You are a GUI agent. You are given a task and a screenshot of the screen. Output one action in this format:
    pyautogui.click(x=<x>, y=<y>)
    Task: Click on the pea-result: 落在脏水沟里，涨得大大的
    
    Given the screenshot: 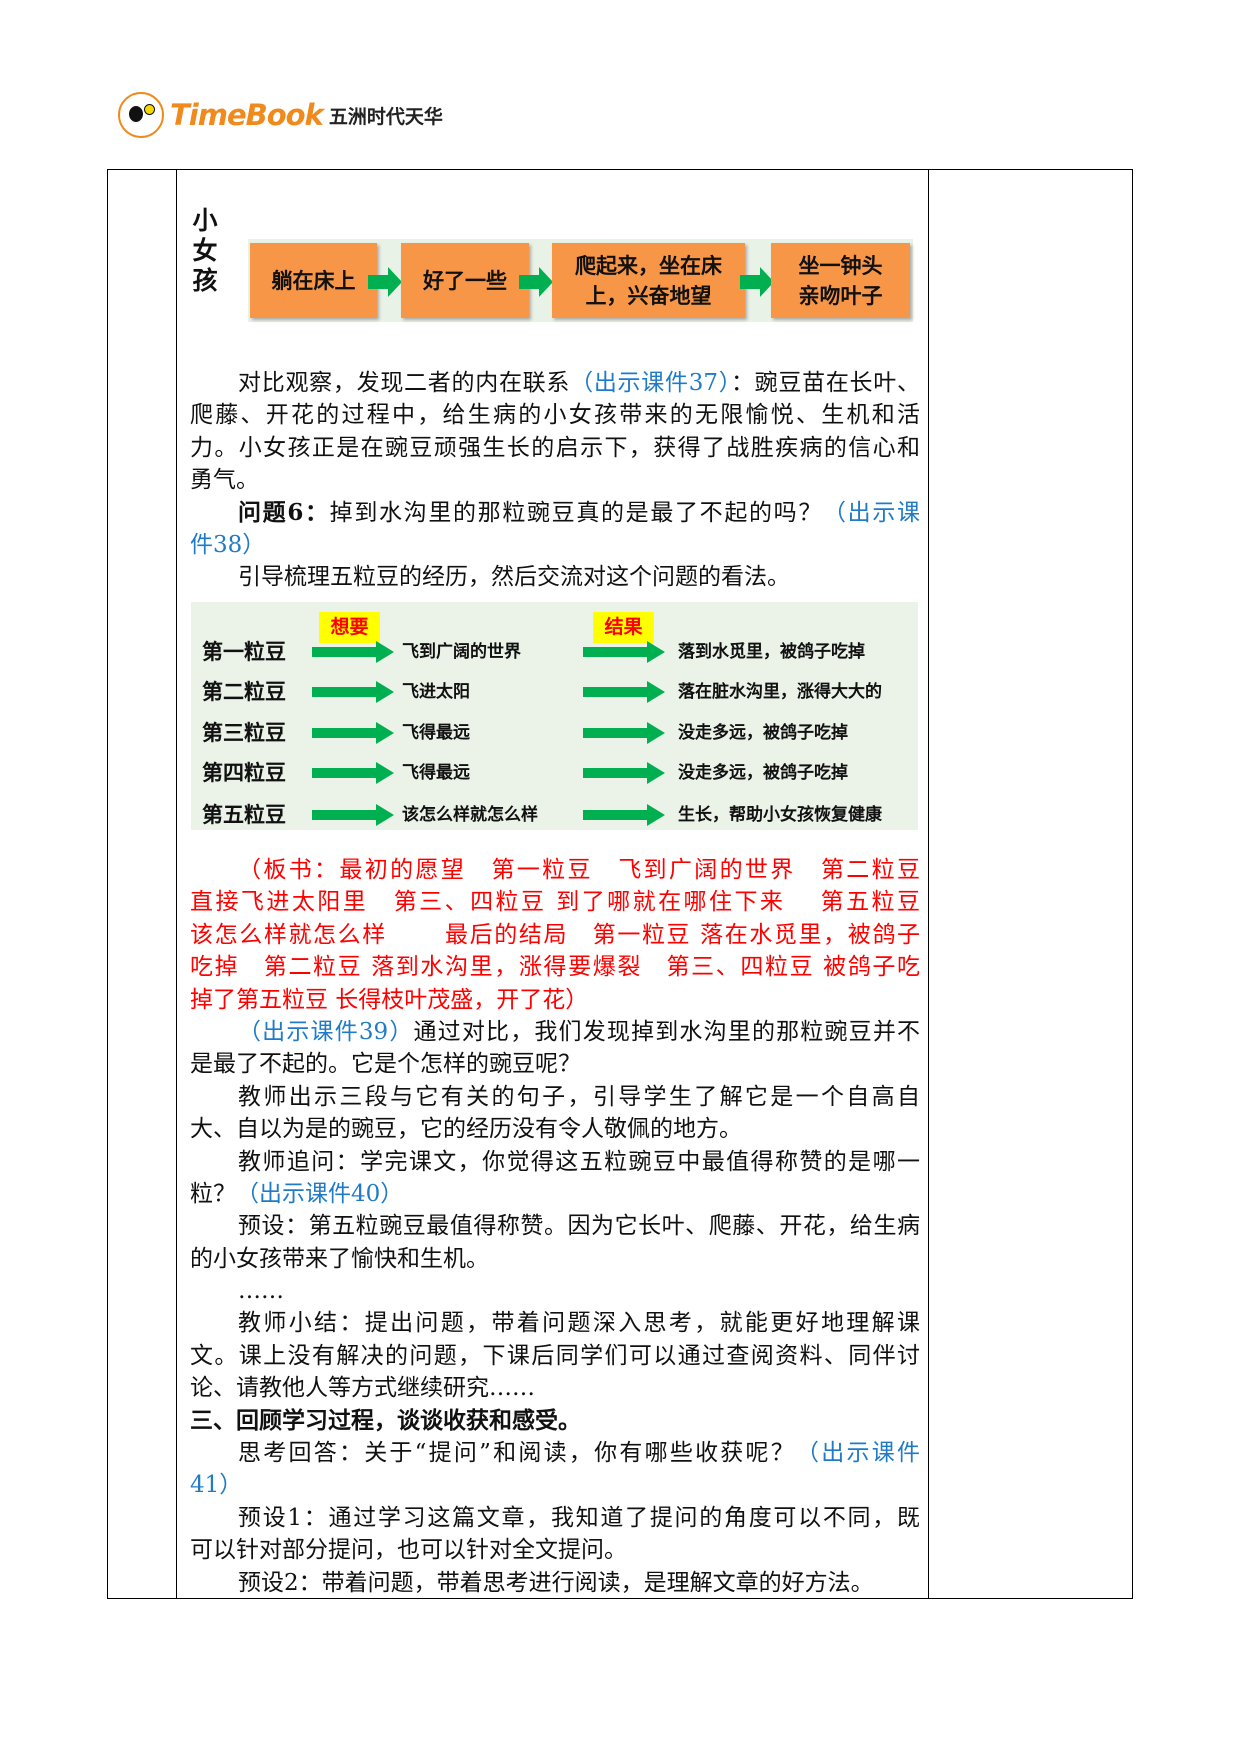 What is the action you would take?
    pyautogui.click(x=780, y=692)
    